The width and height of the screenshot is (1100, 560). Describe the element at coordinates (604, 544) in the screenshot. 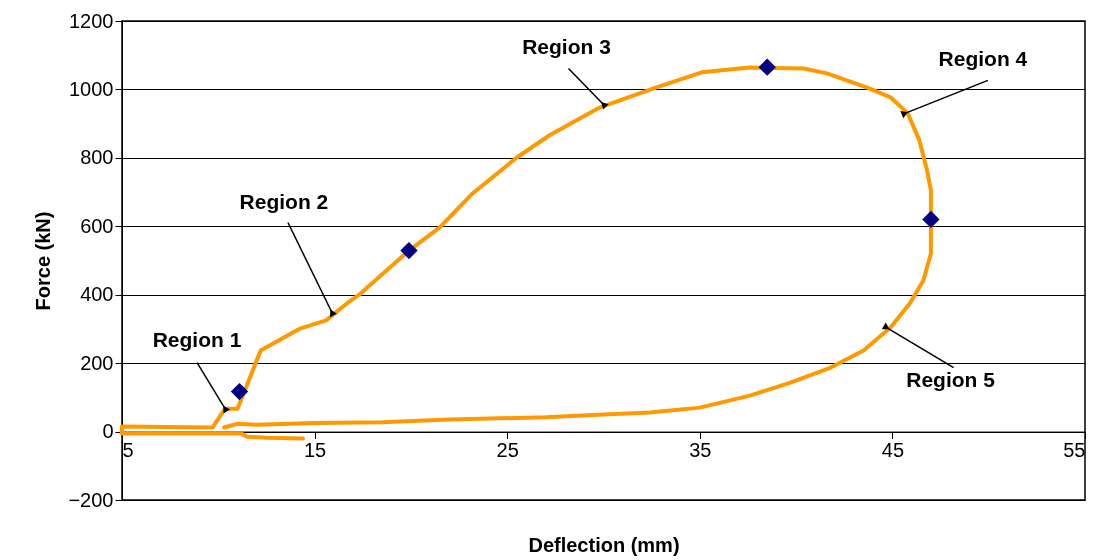

I see `x-axis-title: Deflection (mm)` at that location.